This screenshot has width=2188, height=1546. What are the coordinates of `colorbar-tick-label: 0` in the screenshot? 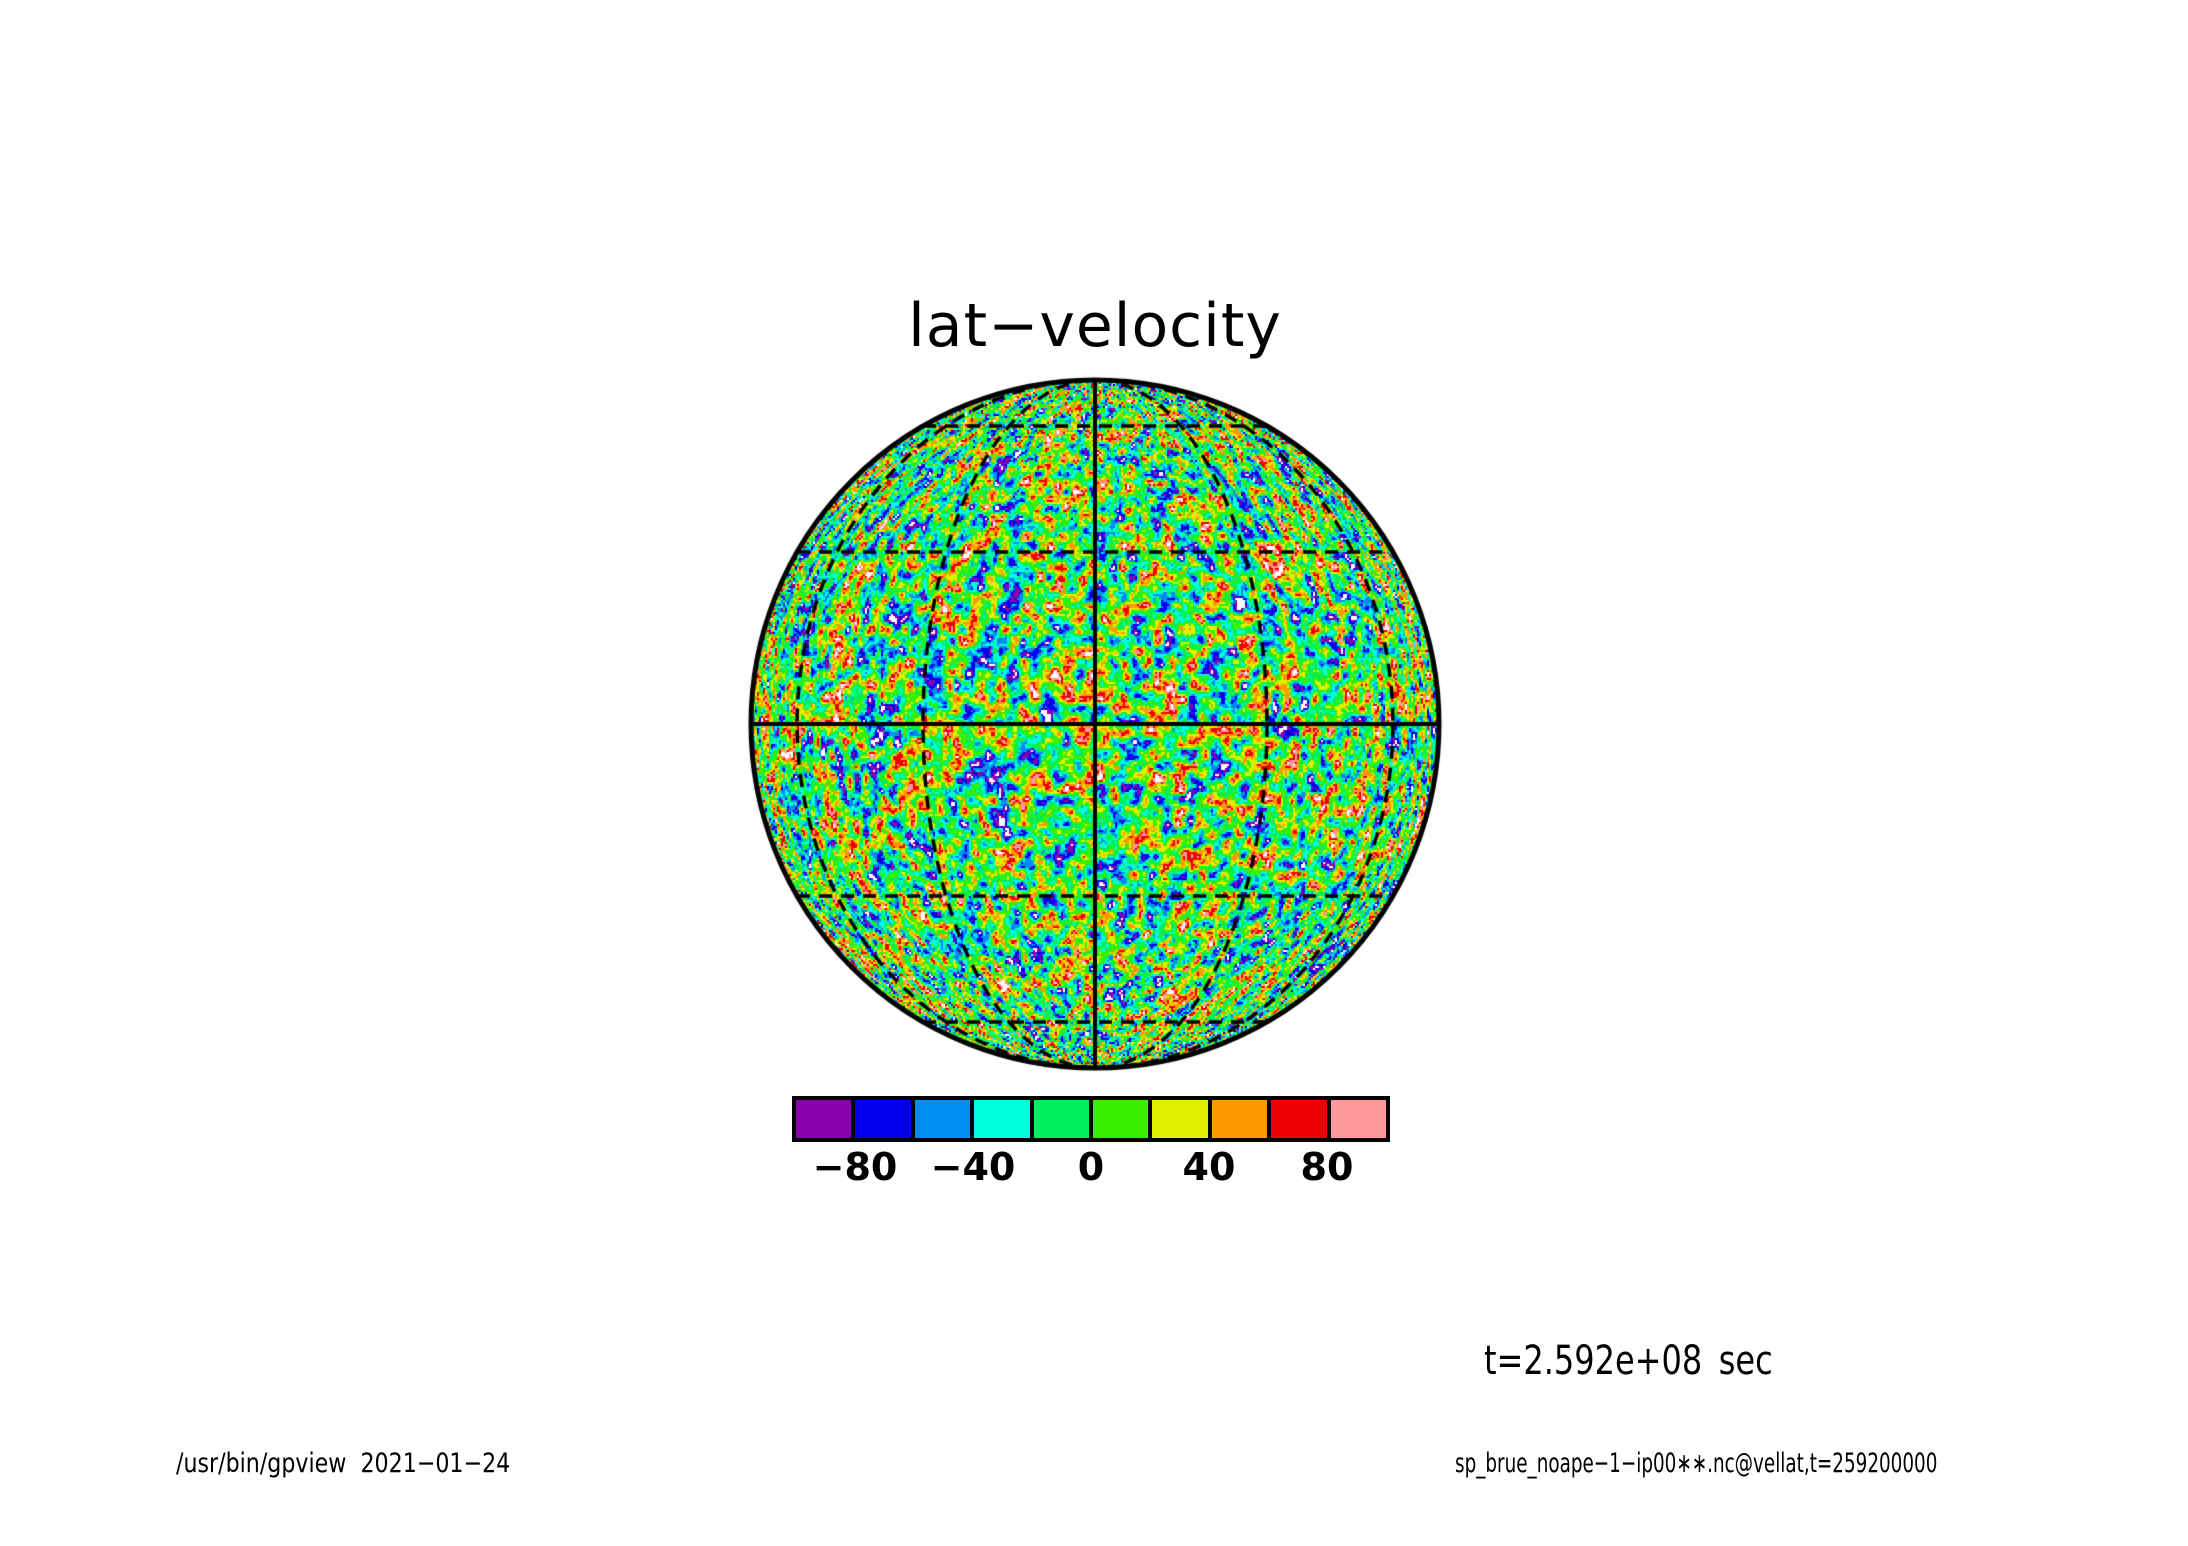 It's located at (1091, 1167).